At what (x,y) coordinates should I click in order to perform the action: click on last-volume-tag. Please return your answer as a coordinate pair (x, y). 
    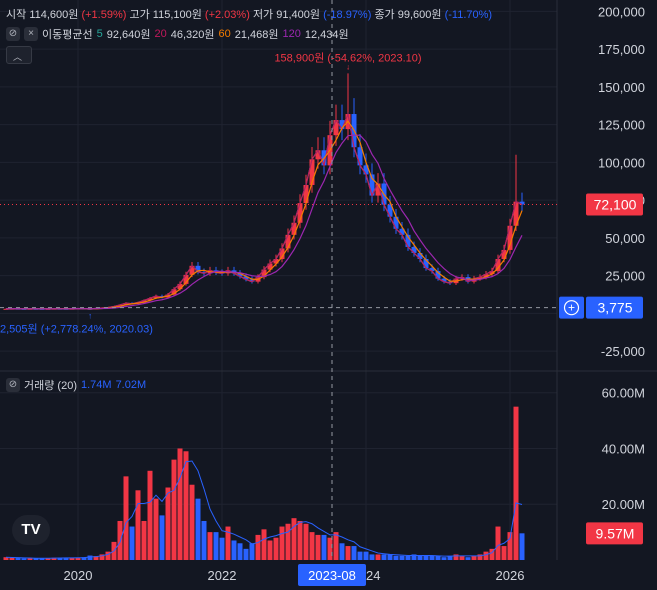
    Looking at the image, I should click on (614, 533).